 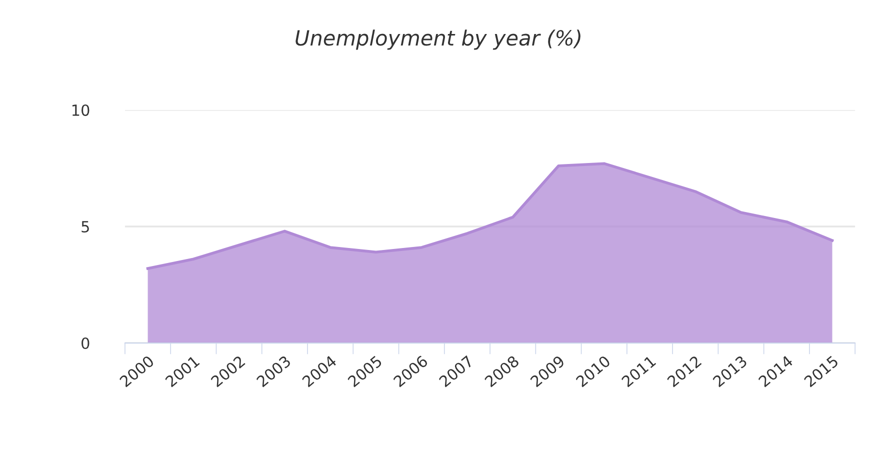 What do you see at coordinates (438, 40) in the screenshot?
I see `chart-title: Unemployment by year (%)` at bounding box center [438, 40].